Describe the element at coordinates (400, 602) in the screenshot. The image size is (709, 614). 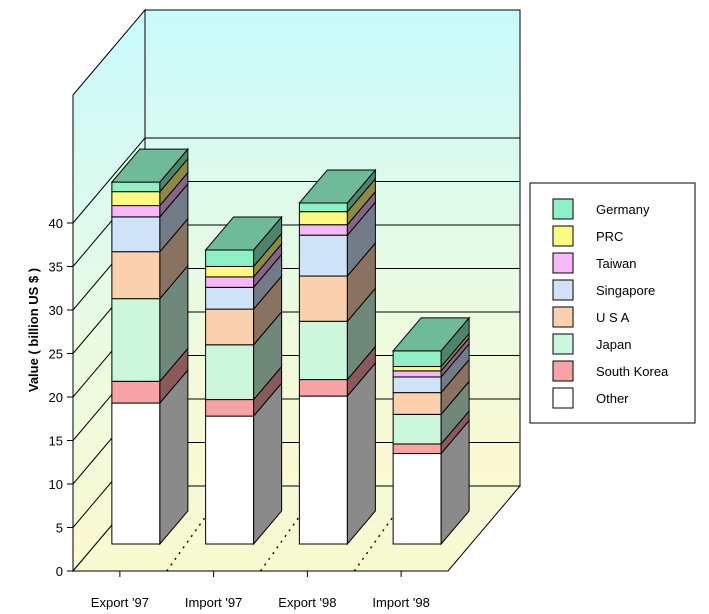
I see `x-tick-label: Import '98` at that location.